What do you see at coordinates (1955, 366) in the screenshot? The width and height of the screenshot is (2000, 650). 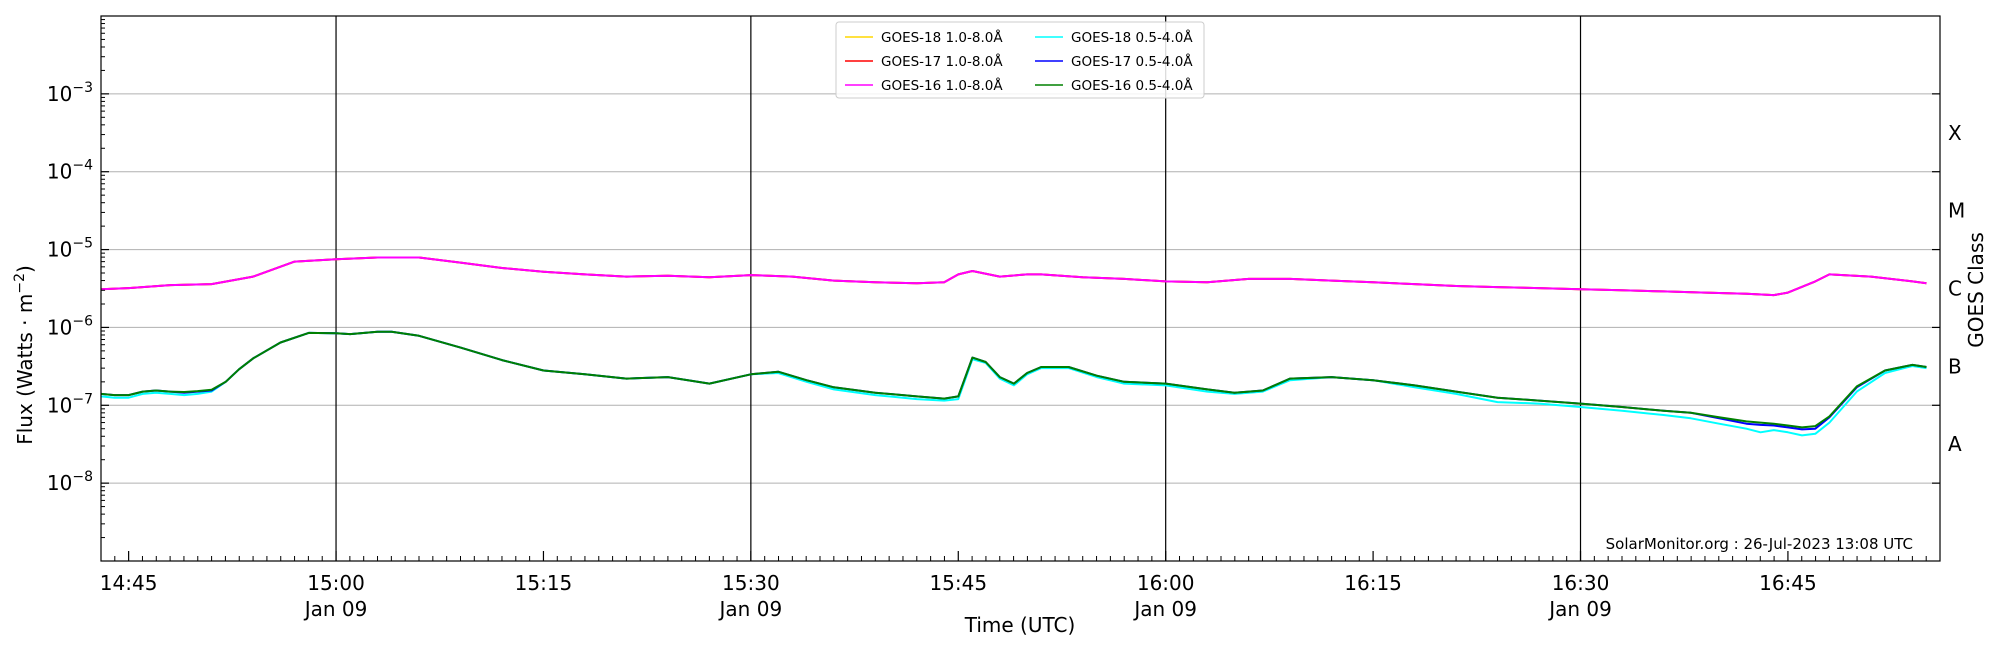 I see `goes-class-label: B` at bounding box center [1955, 366].